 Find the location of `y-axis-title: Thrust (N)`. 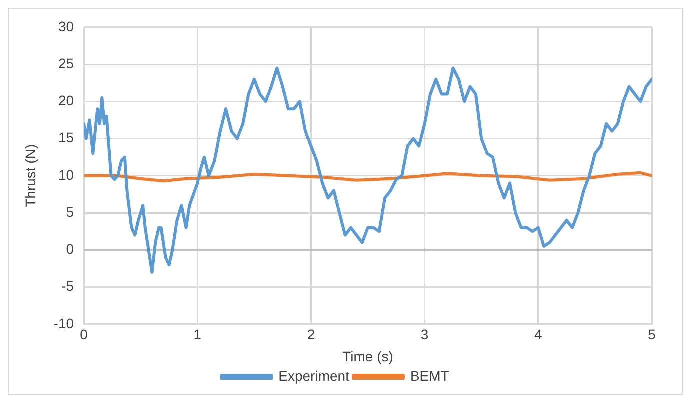

y-axis-title: Thrust (N) is located at coordinates (30, 176).